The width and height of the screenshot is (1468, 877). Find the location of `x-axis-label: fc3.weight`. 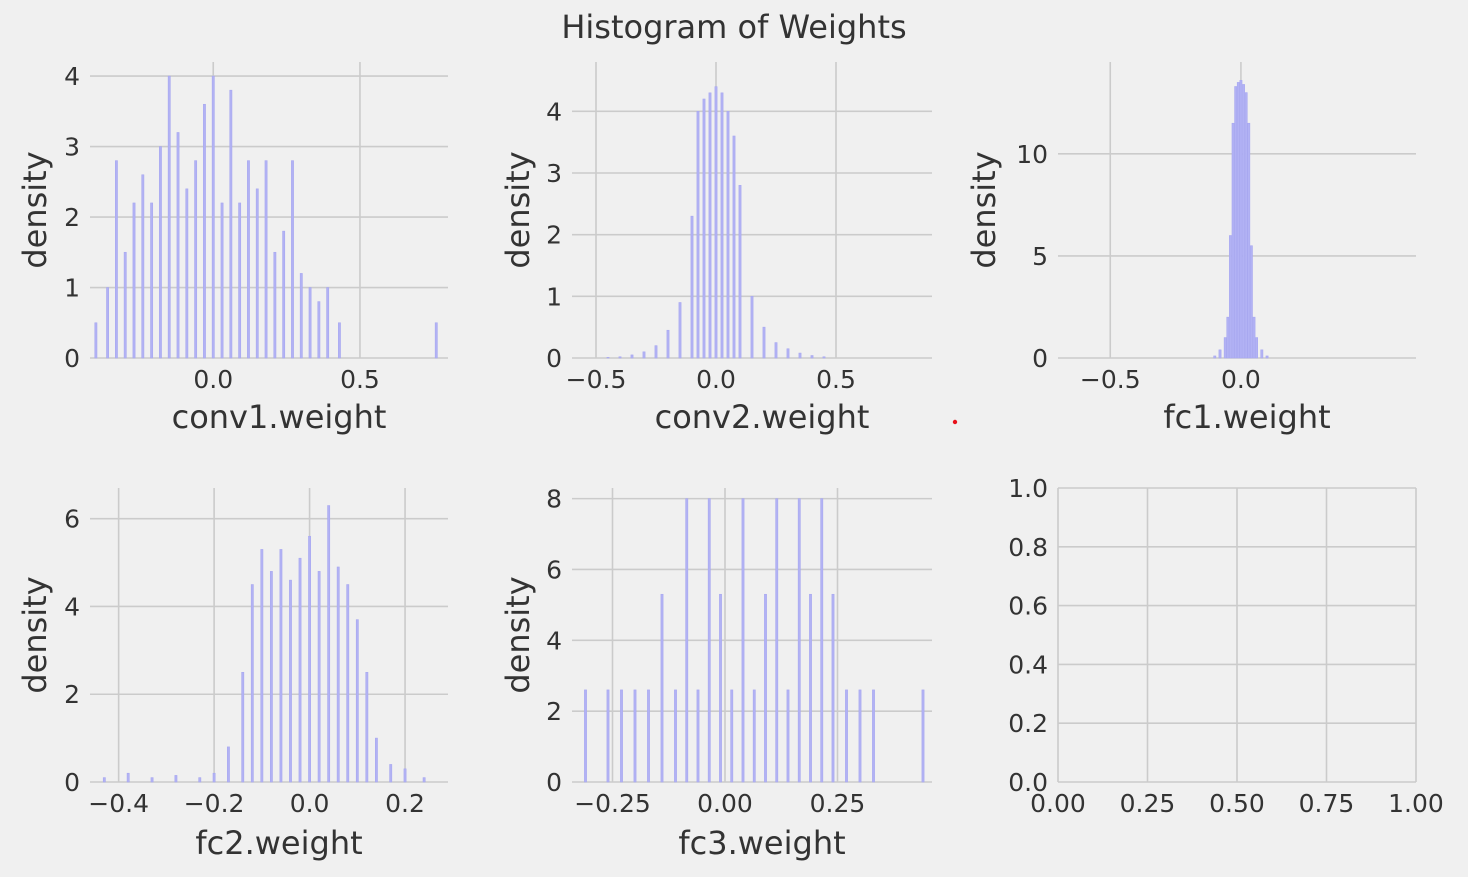

x-axis-label: fc3.weight is located at coordinates (761, 843).